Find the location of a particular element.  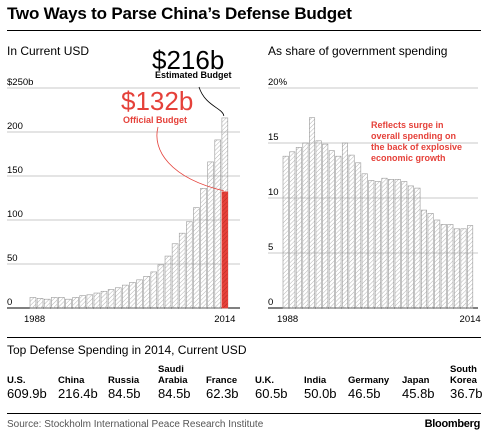

country-india: India 50.0b is located at coordinates (320, 388).